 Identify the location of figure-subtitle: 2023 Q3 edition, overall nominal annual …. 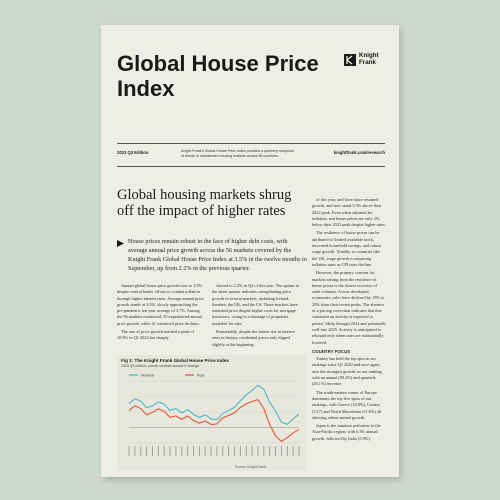
(160, 366).